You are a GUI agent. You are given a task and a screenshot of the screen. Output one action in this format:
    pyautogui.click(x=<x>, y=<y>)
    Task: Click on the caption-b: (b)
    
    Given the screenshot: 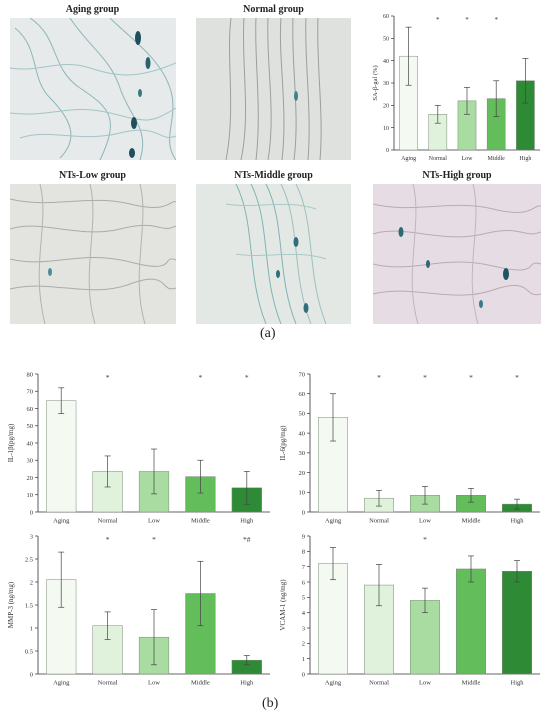 What is the action you would take?
    pyautogui.click(x=270, y=703)
    